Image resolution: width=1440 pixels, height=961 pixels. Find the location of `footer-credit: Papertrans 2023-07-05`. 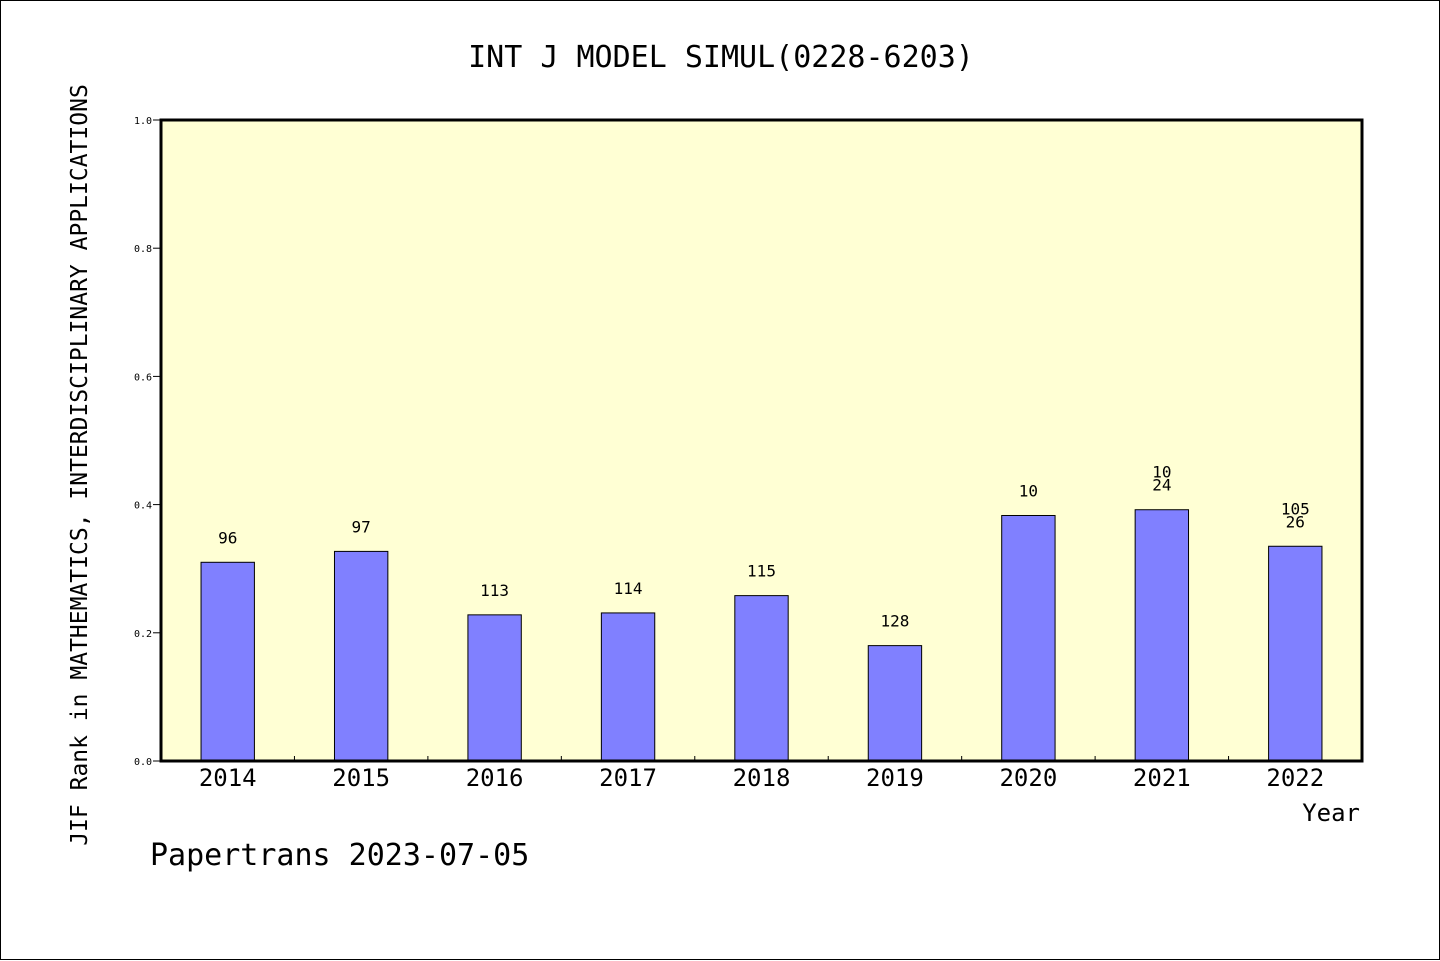

footer-credit: Papertrans 2023-07-05 is located at coordinates (339, 855).